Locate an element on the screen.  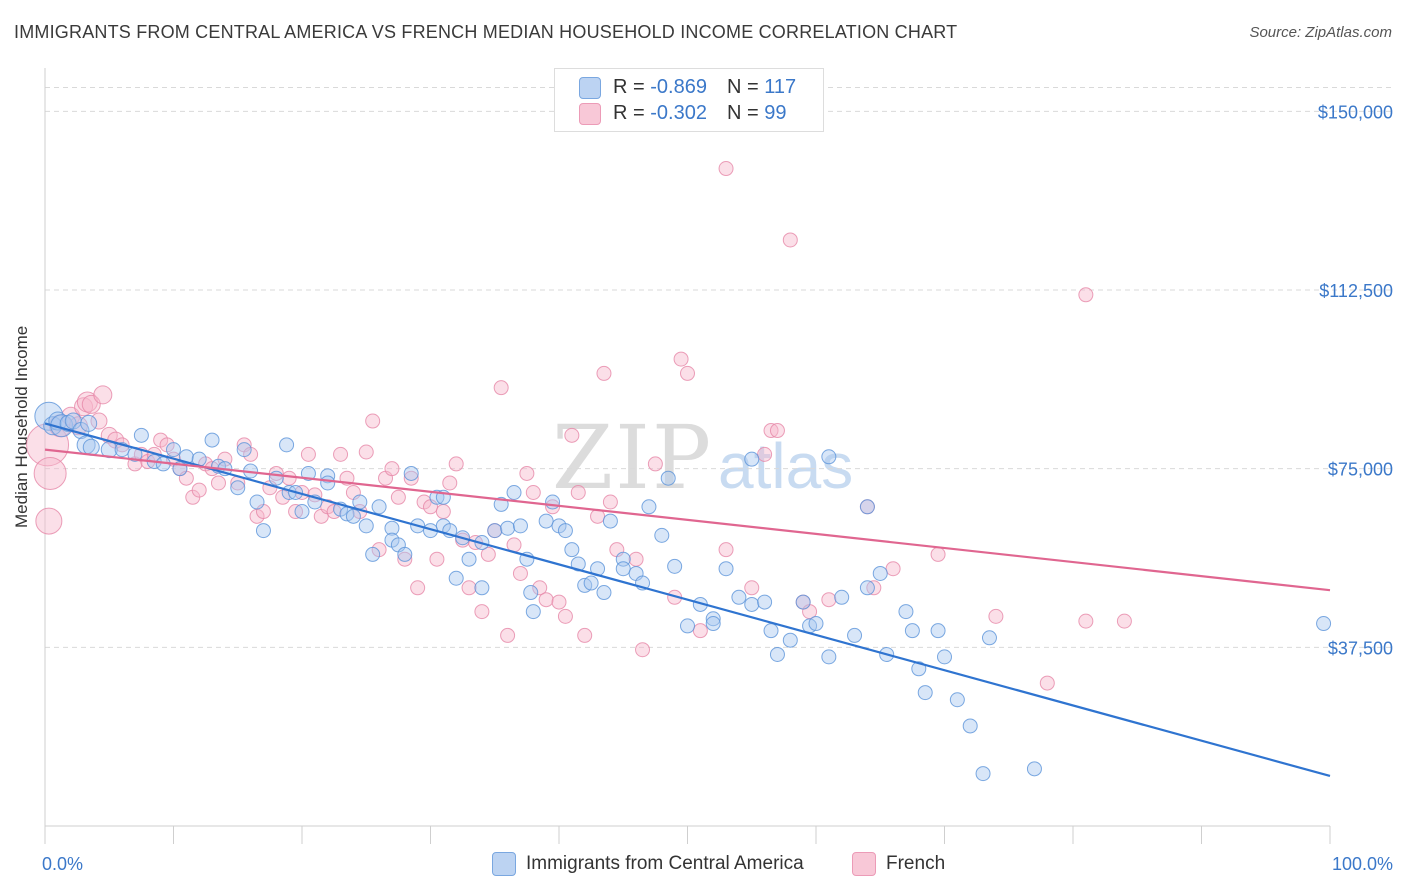
legend-label: Immigrants from Central America is located at coordinates (665, 864).